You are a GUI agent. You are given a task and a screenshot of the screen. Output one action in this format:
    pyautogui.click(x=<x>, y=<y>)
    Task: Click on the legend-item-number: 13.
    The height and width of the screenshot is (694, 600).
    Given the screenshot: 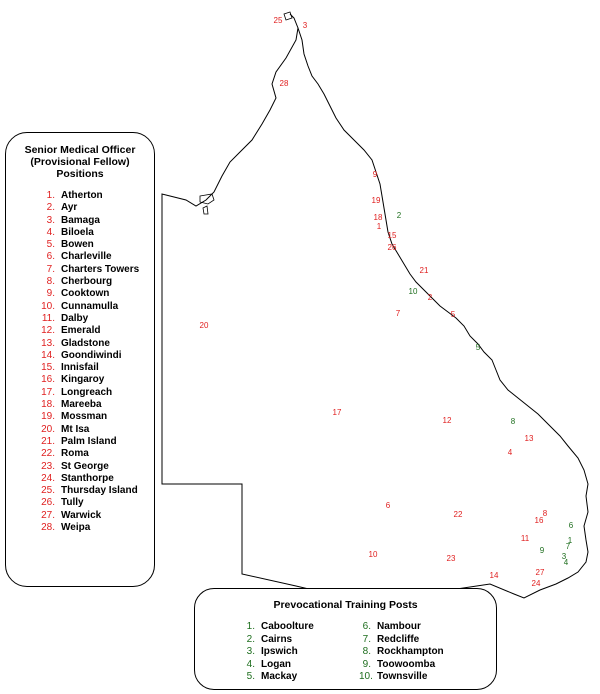 What is the action you would take?
    pyautogui.click(x=48, y=343)
    